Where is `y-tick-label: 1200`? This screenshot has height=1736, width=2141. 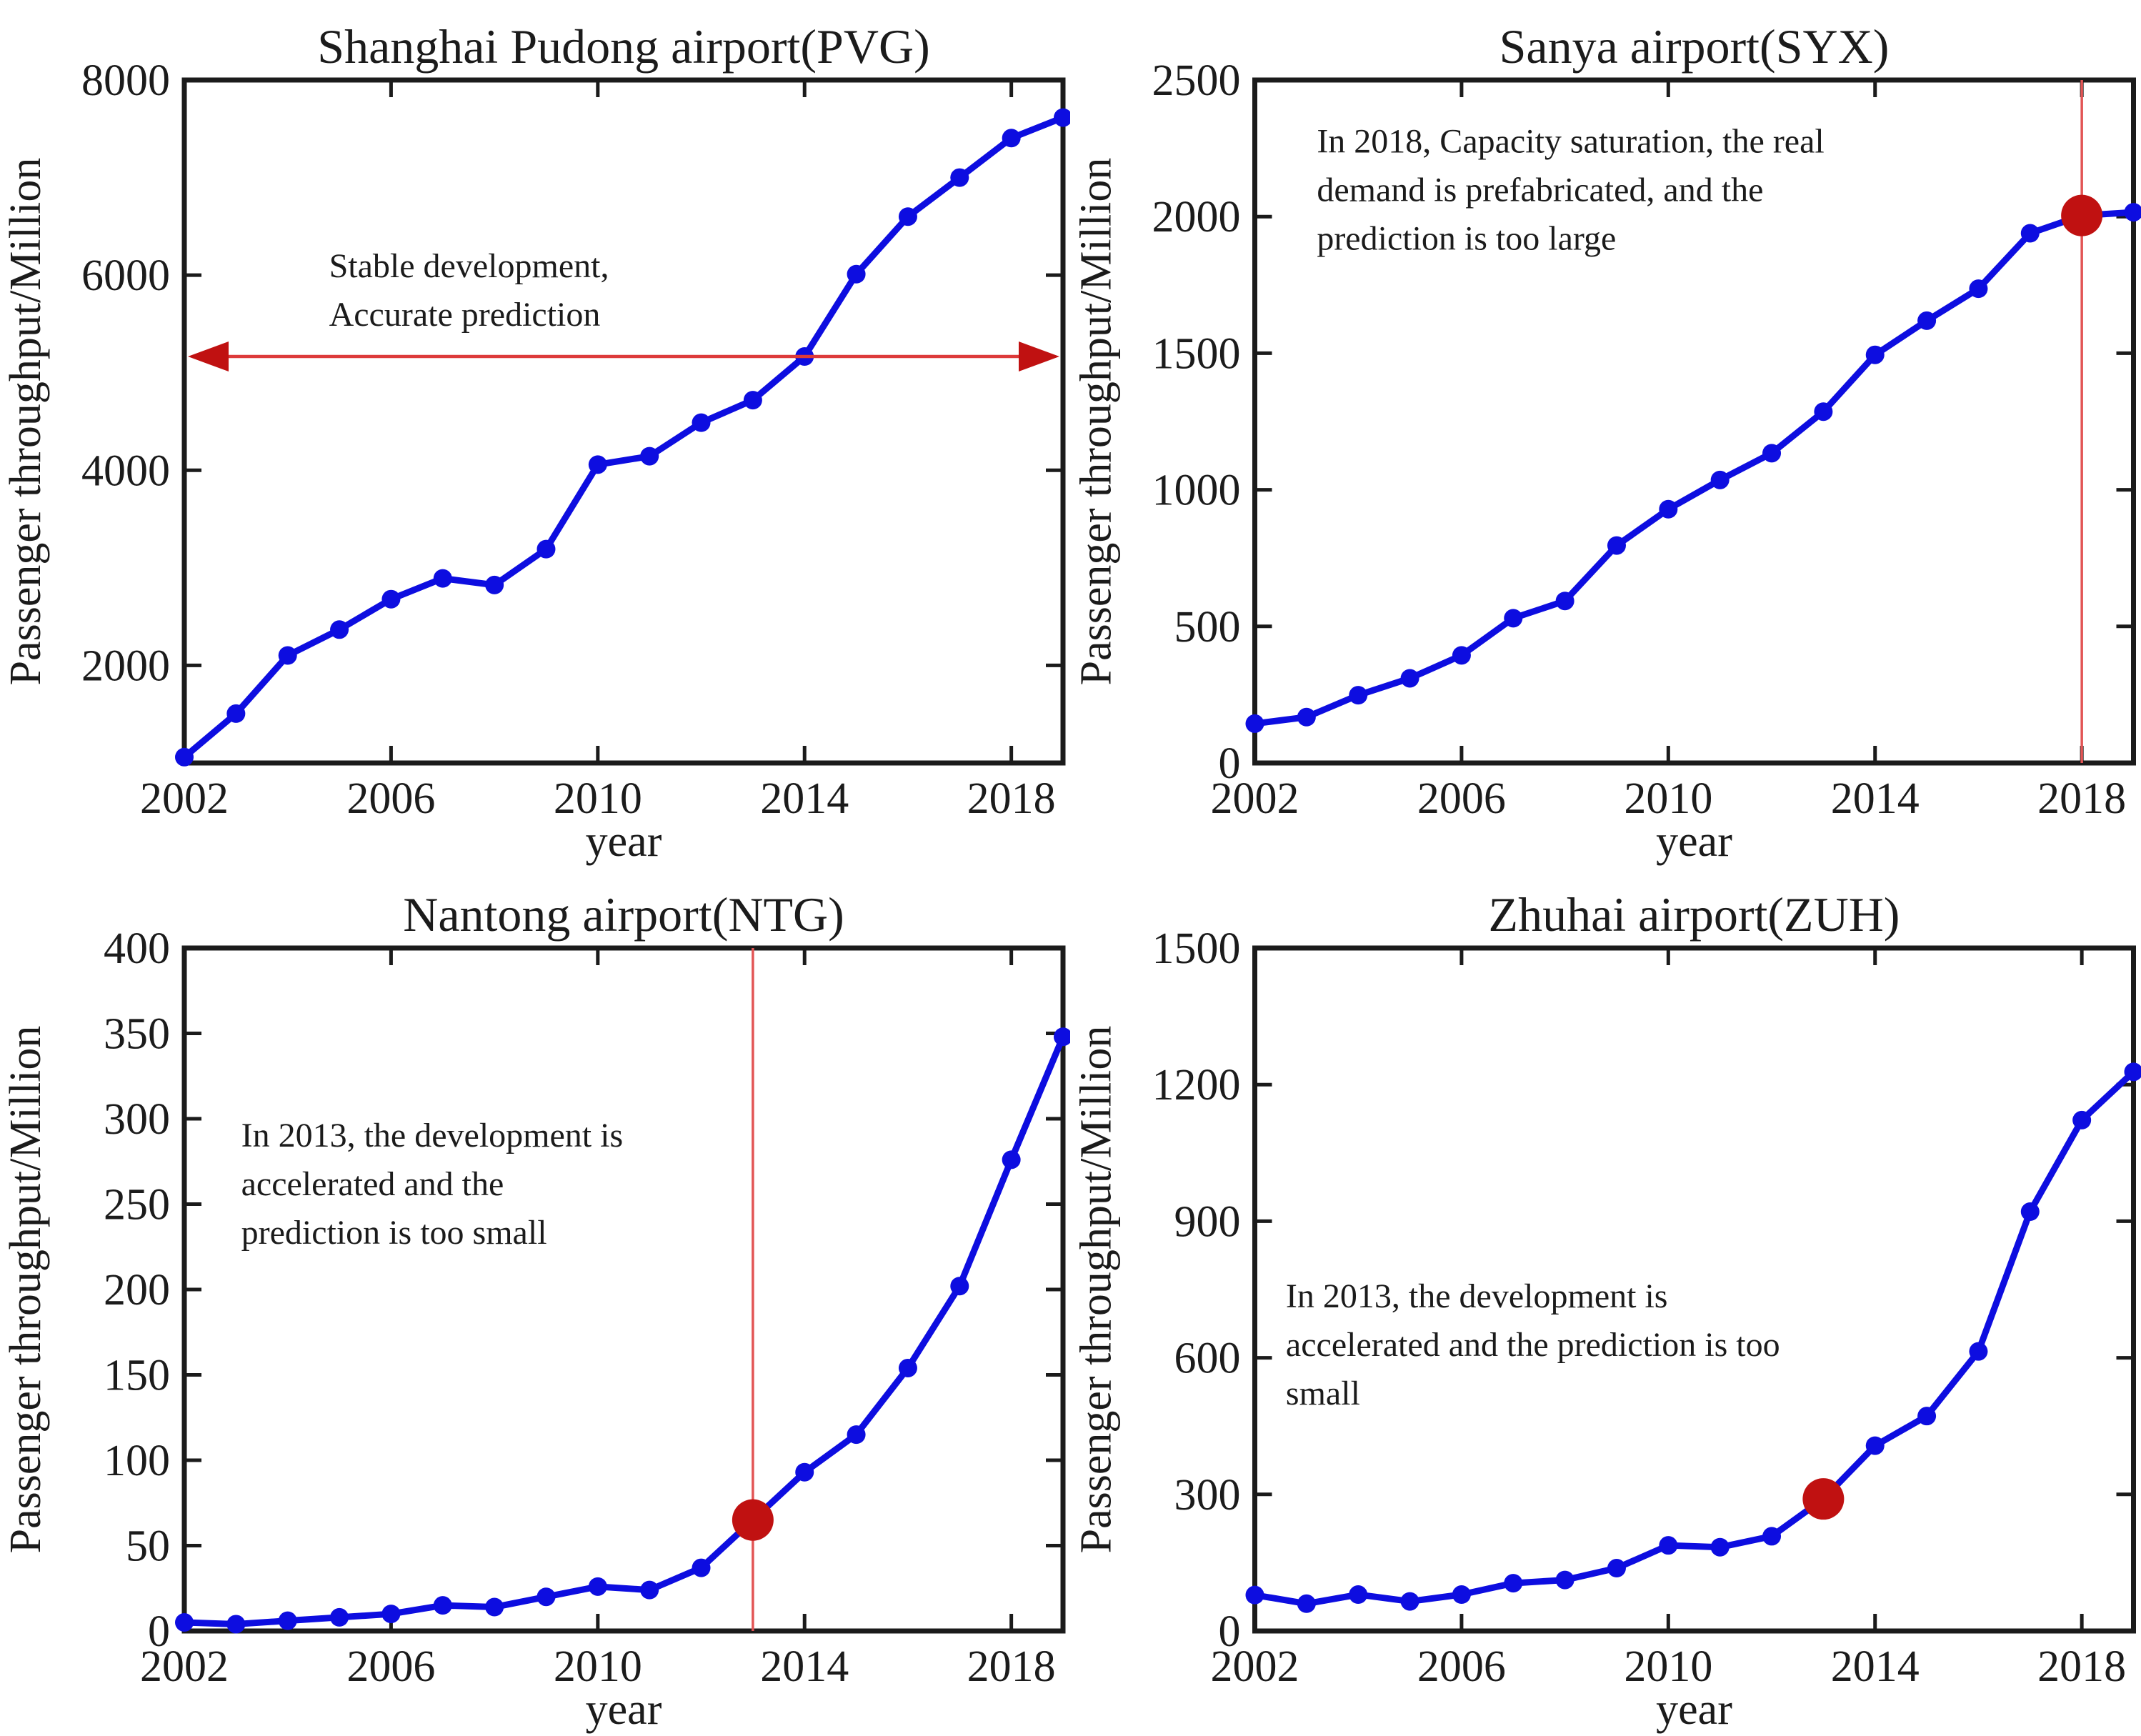
y-tick-label: 1200 is located at coordinates (1196, 1085).